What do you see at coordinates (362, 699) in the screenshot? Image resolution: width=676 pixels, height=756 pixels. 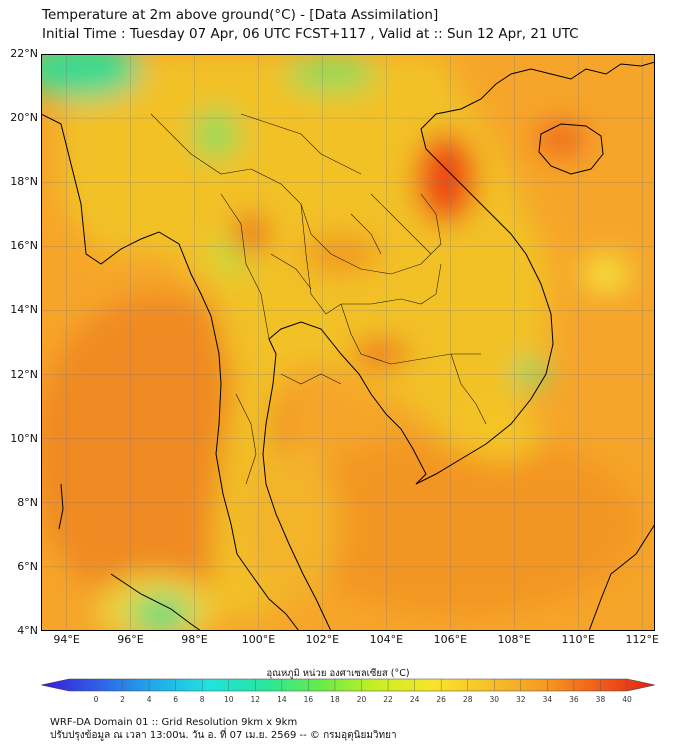 I see `colorbar-tick-label: 20` at bounding box center [362, 699].